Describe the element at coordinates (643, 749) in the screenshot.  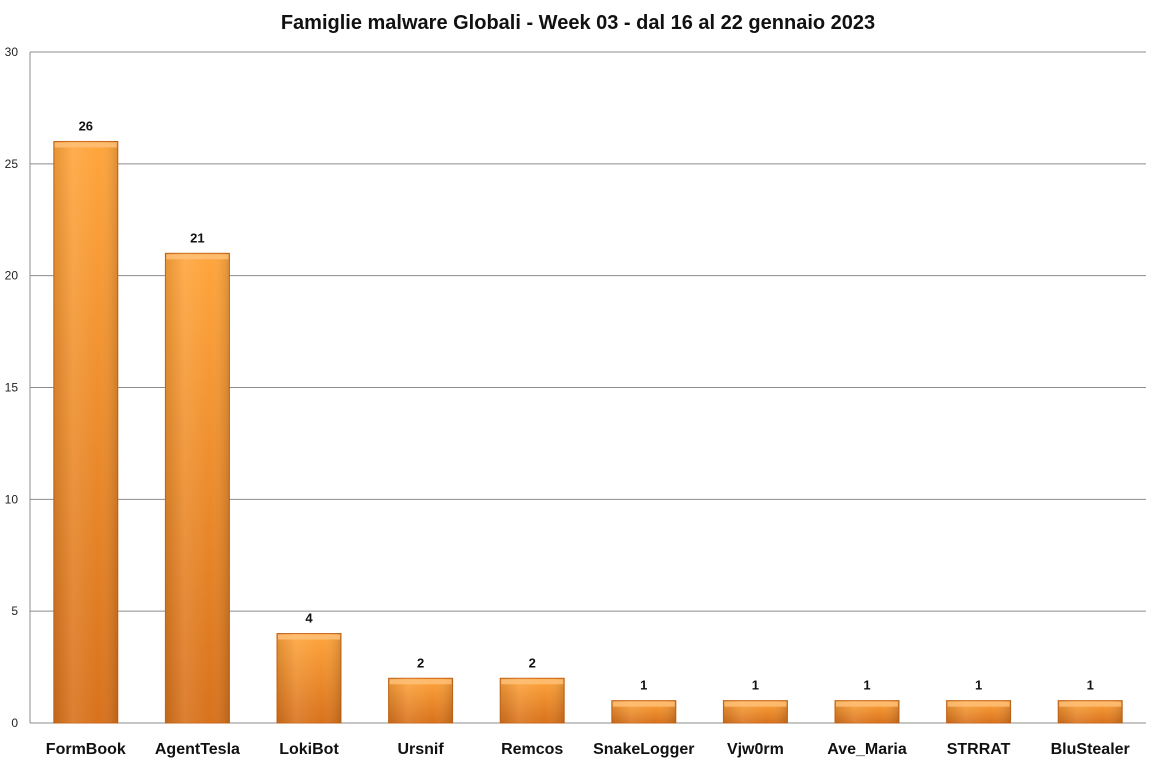
I see `x-tick-label: SnakeLogger` at that location.